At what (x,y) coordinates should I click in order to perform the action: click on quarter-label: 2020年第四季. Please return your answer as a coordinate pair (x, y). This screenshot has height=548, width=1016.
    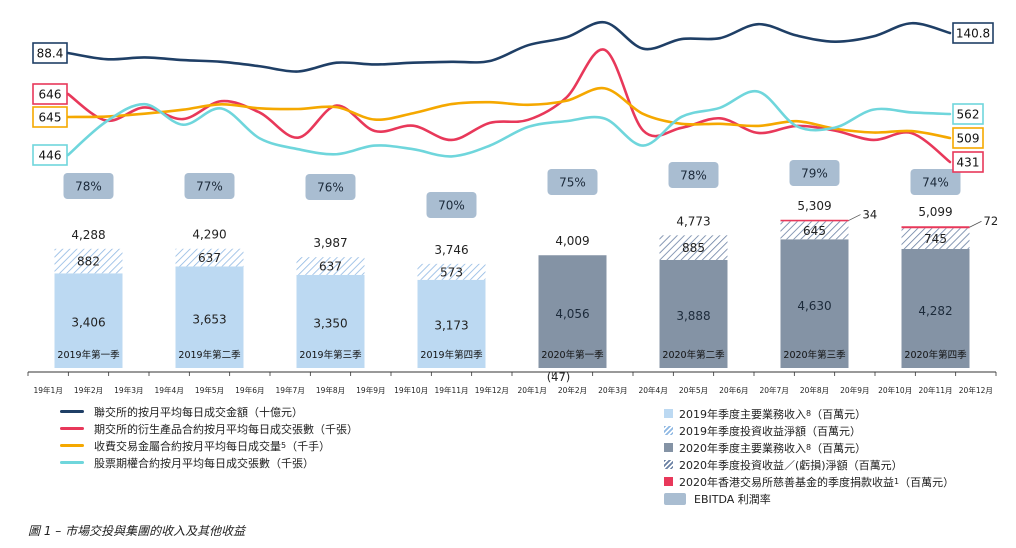
    Looking at the image, I should click on (935, 355).